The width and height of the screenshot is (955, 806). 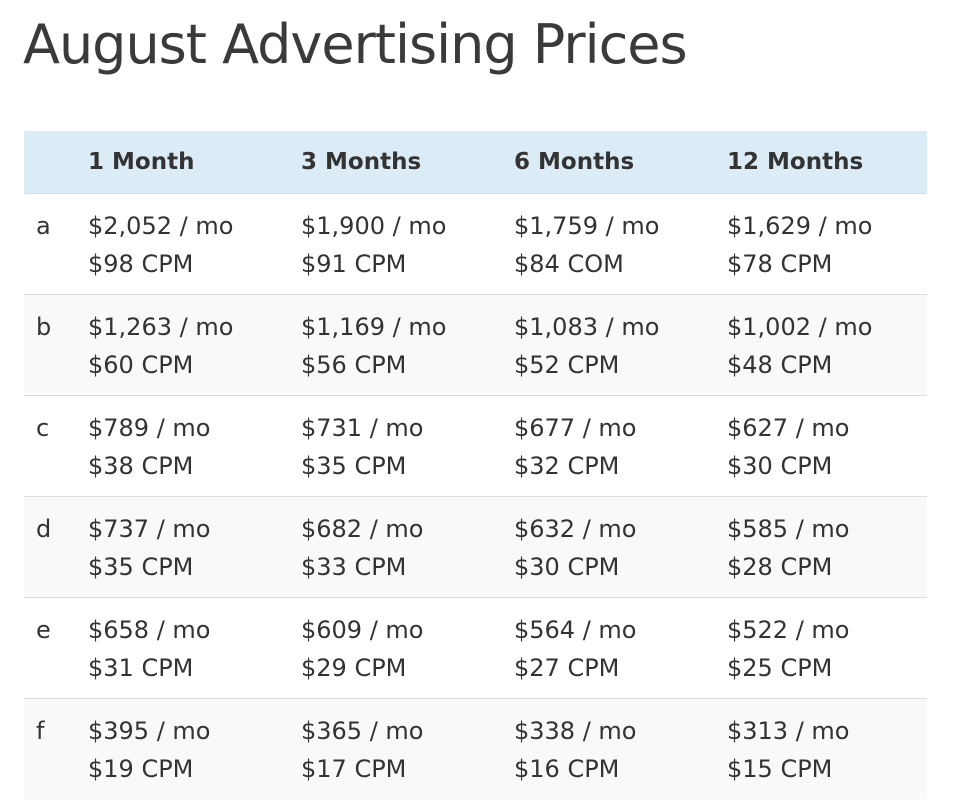 What do you see at coordinates (362, 427) in the screenshot?
I see `monthly-price: $731 / mo` at bounding box center [362, 427].